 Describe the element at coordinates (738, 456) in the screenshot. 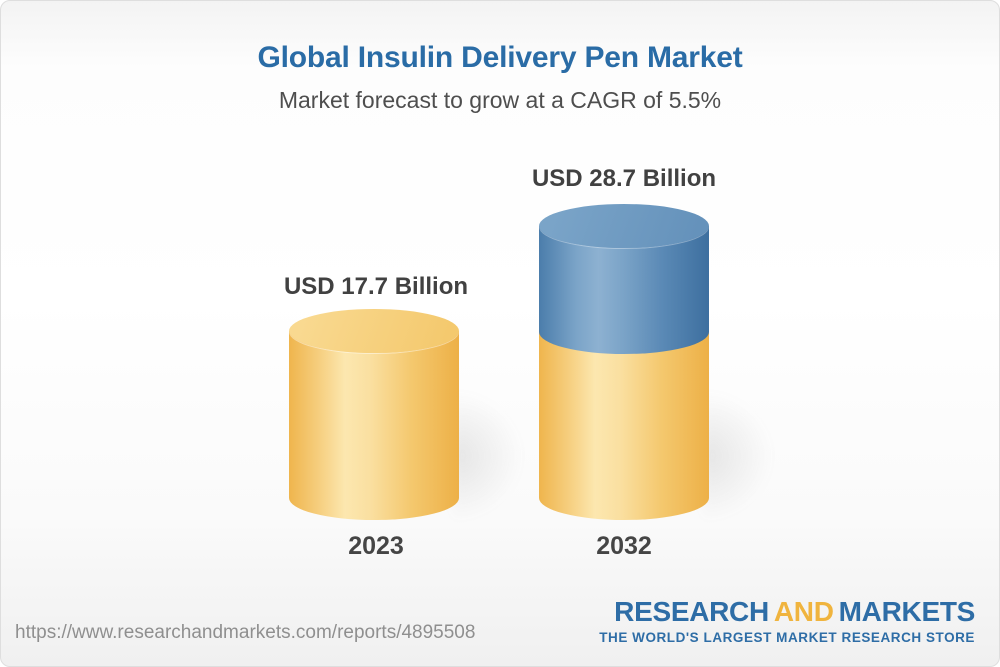

I see `cylinder-2032-shadow` at that location.